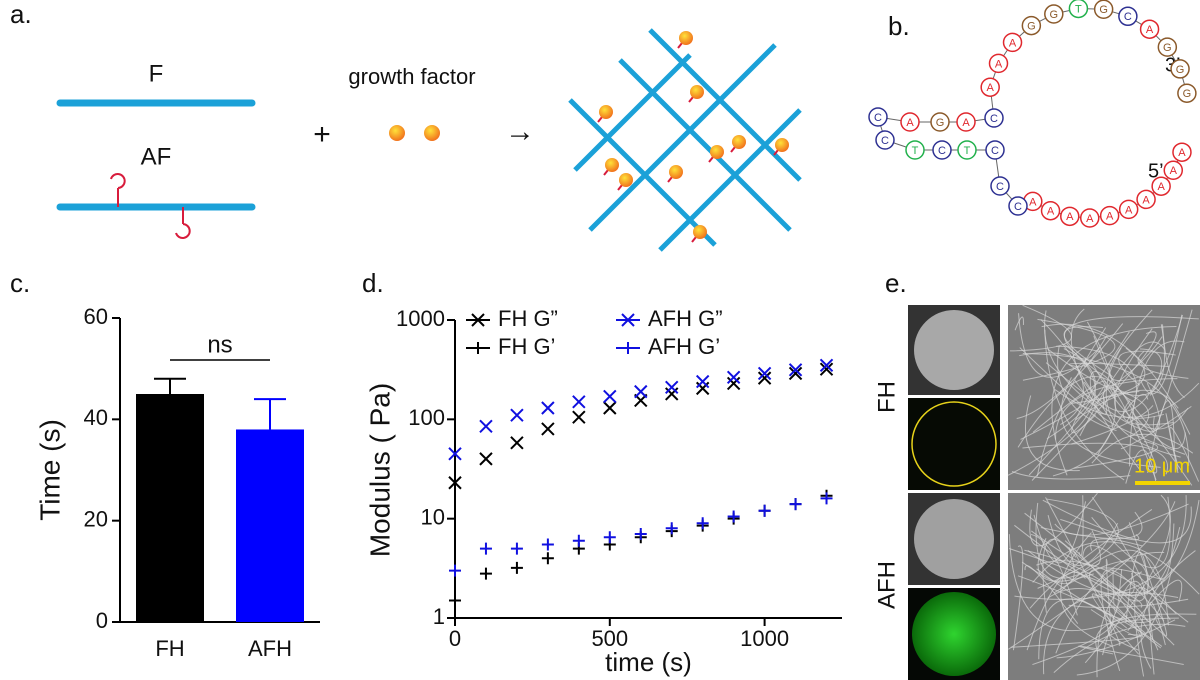  I want to click on y-tick-label: 20, so click(96, 518).